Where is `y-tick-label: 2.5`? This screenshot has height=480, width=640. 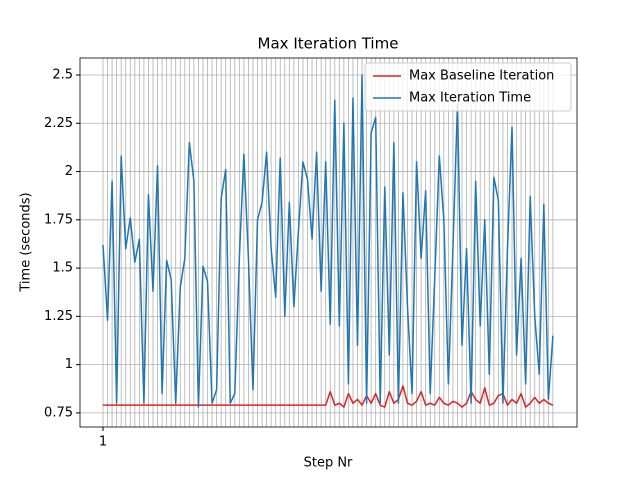 y-tick-label: 2.5 is located at coordinates (62, 74).